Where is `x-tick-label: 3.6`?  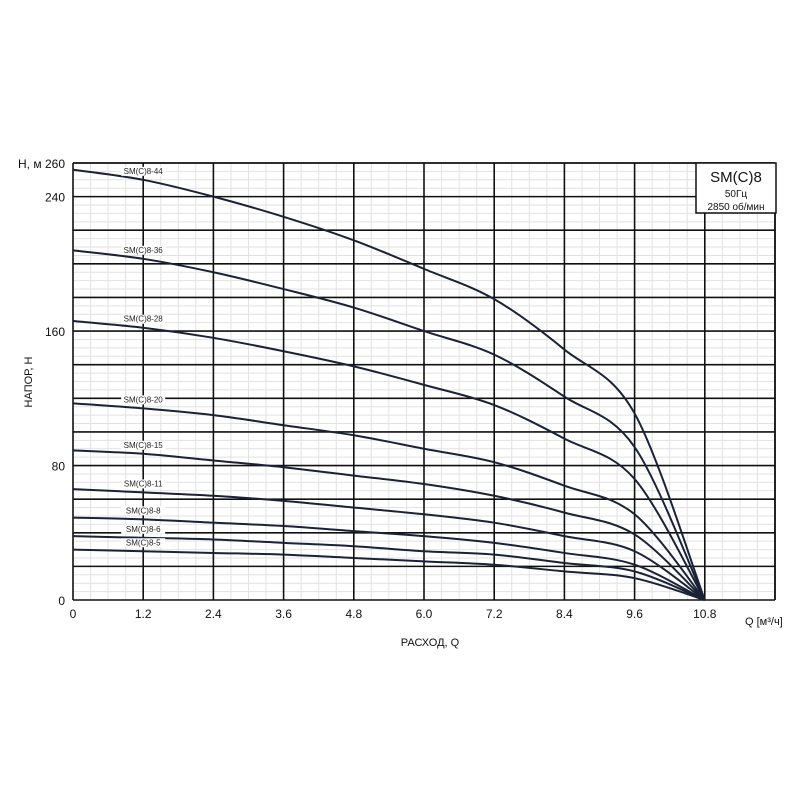
x-tick-label: 3.6 is located at coordinates (283, 614).